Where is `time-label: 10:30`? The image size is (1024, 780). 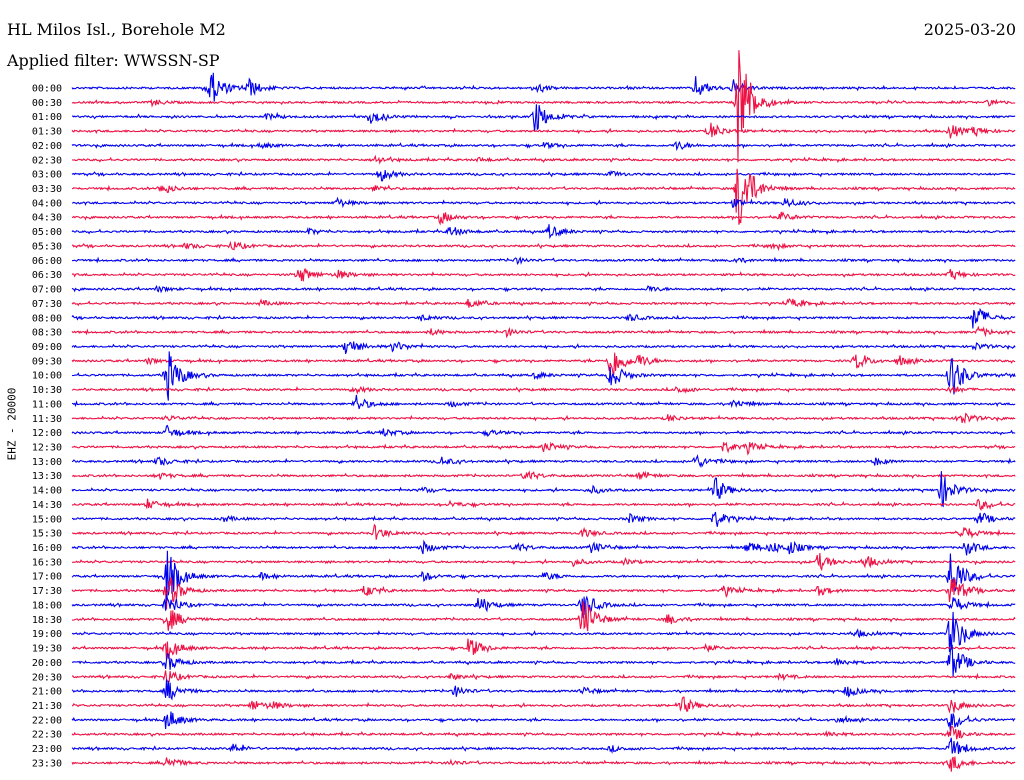 time-label: 10:30 is located at coordinates (47, 390).